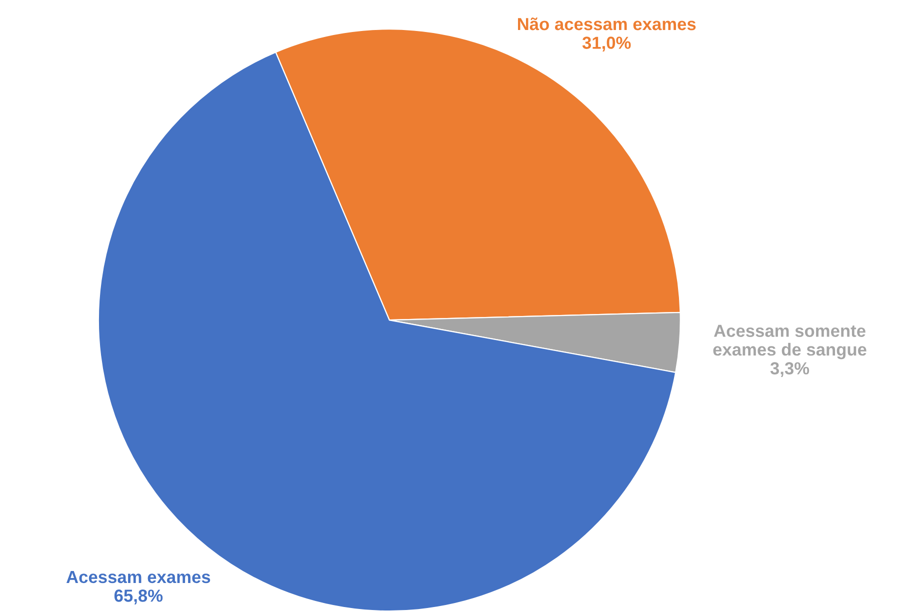  I want to click on data-label: 31,0%, so click(606, 44).